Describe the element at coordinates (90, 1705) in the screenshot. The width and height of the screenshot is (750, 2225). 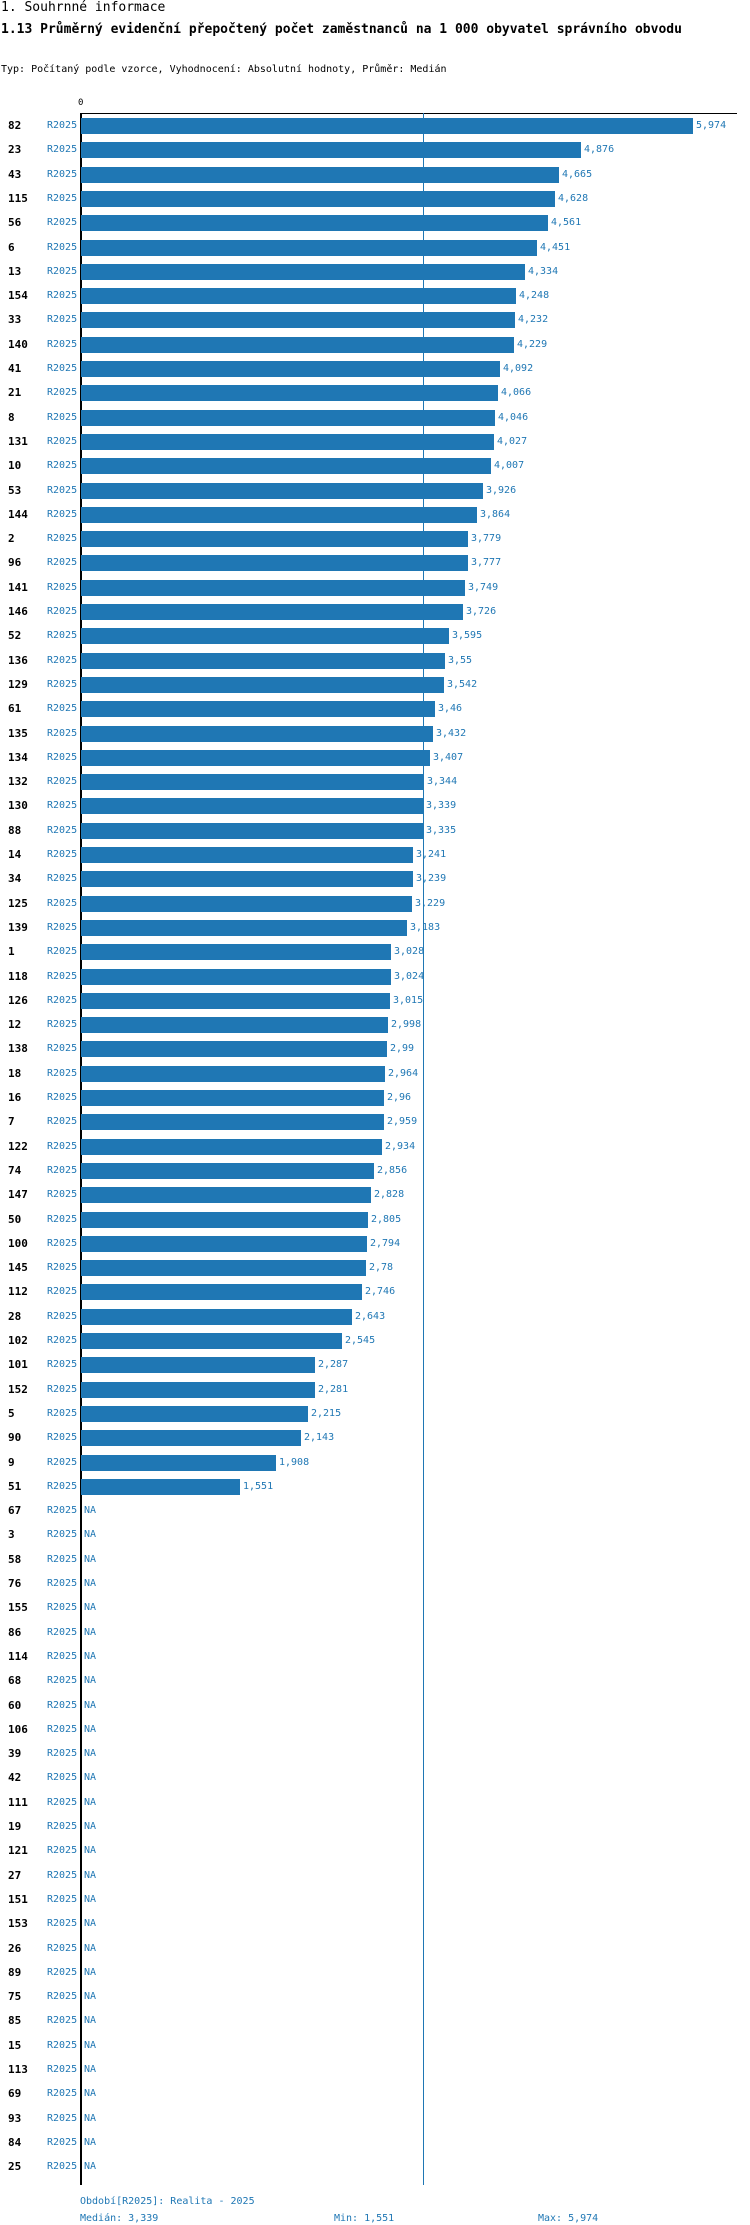
I see `value-label-60: NA` at that location.